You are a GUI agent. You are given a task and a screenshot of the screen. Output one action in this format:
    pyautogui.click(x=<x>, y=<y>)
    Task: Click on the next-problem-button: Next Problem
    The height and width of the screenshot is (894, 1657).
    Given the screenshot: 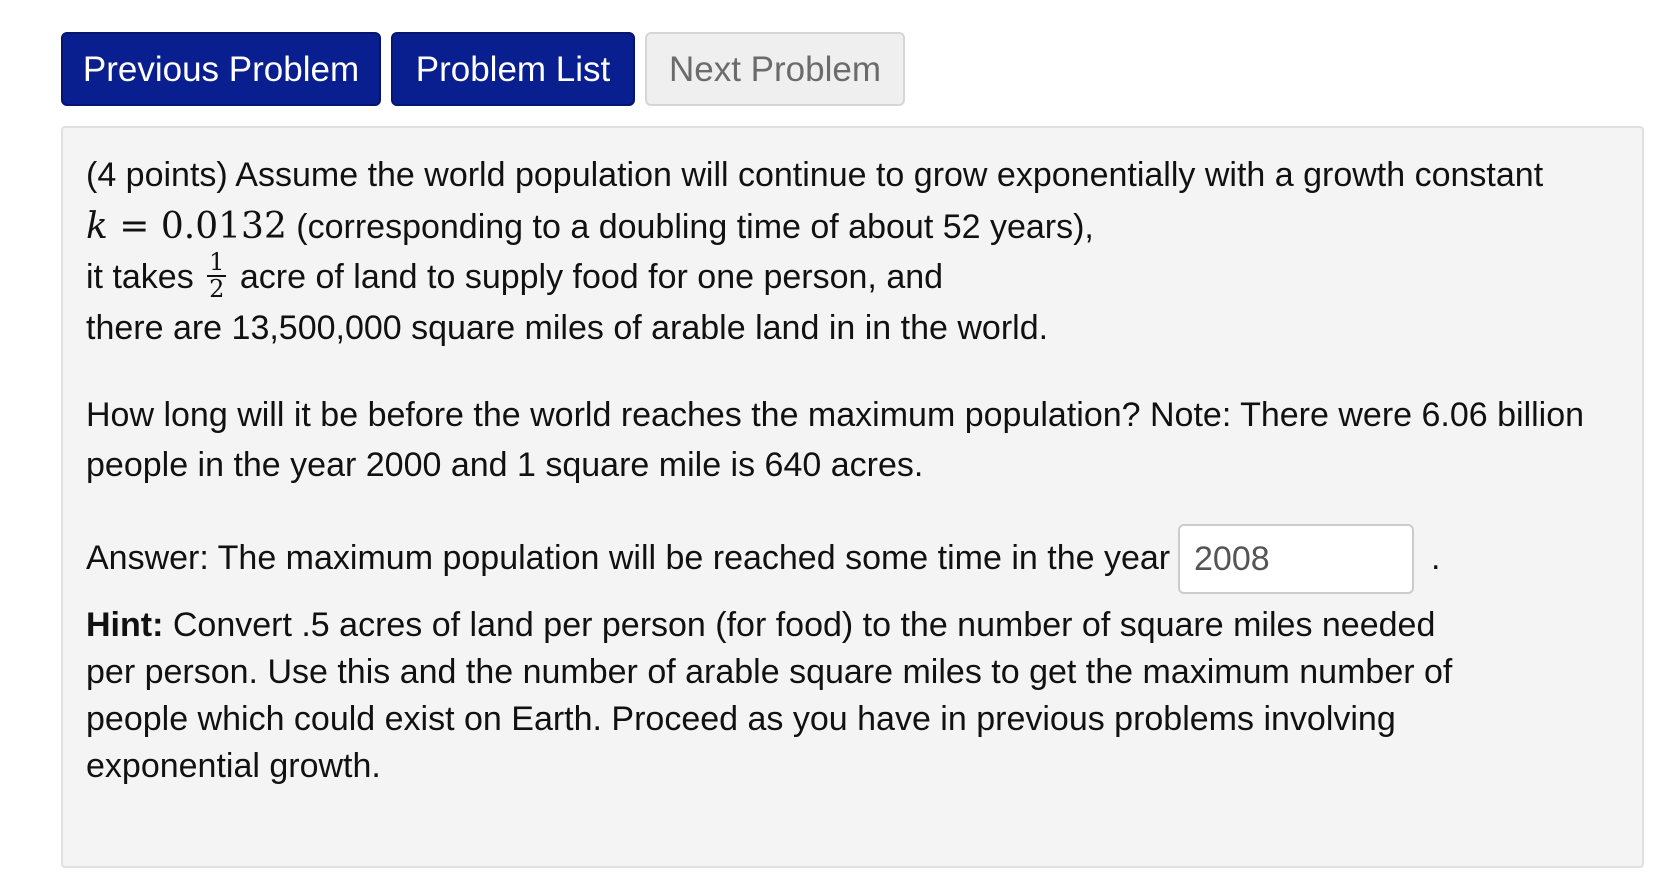 What is the action you would take?
    pyautogui.click(x=775, y=69)
    